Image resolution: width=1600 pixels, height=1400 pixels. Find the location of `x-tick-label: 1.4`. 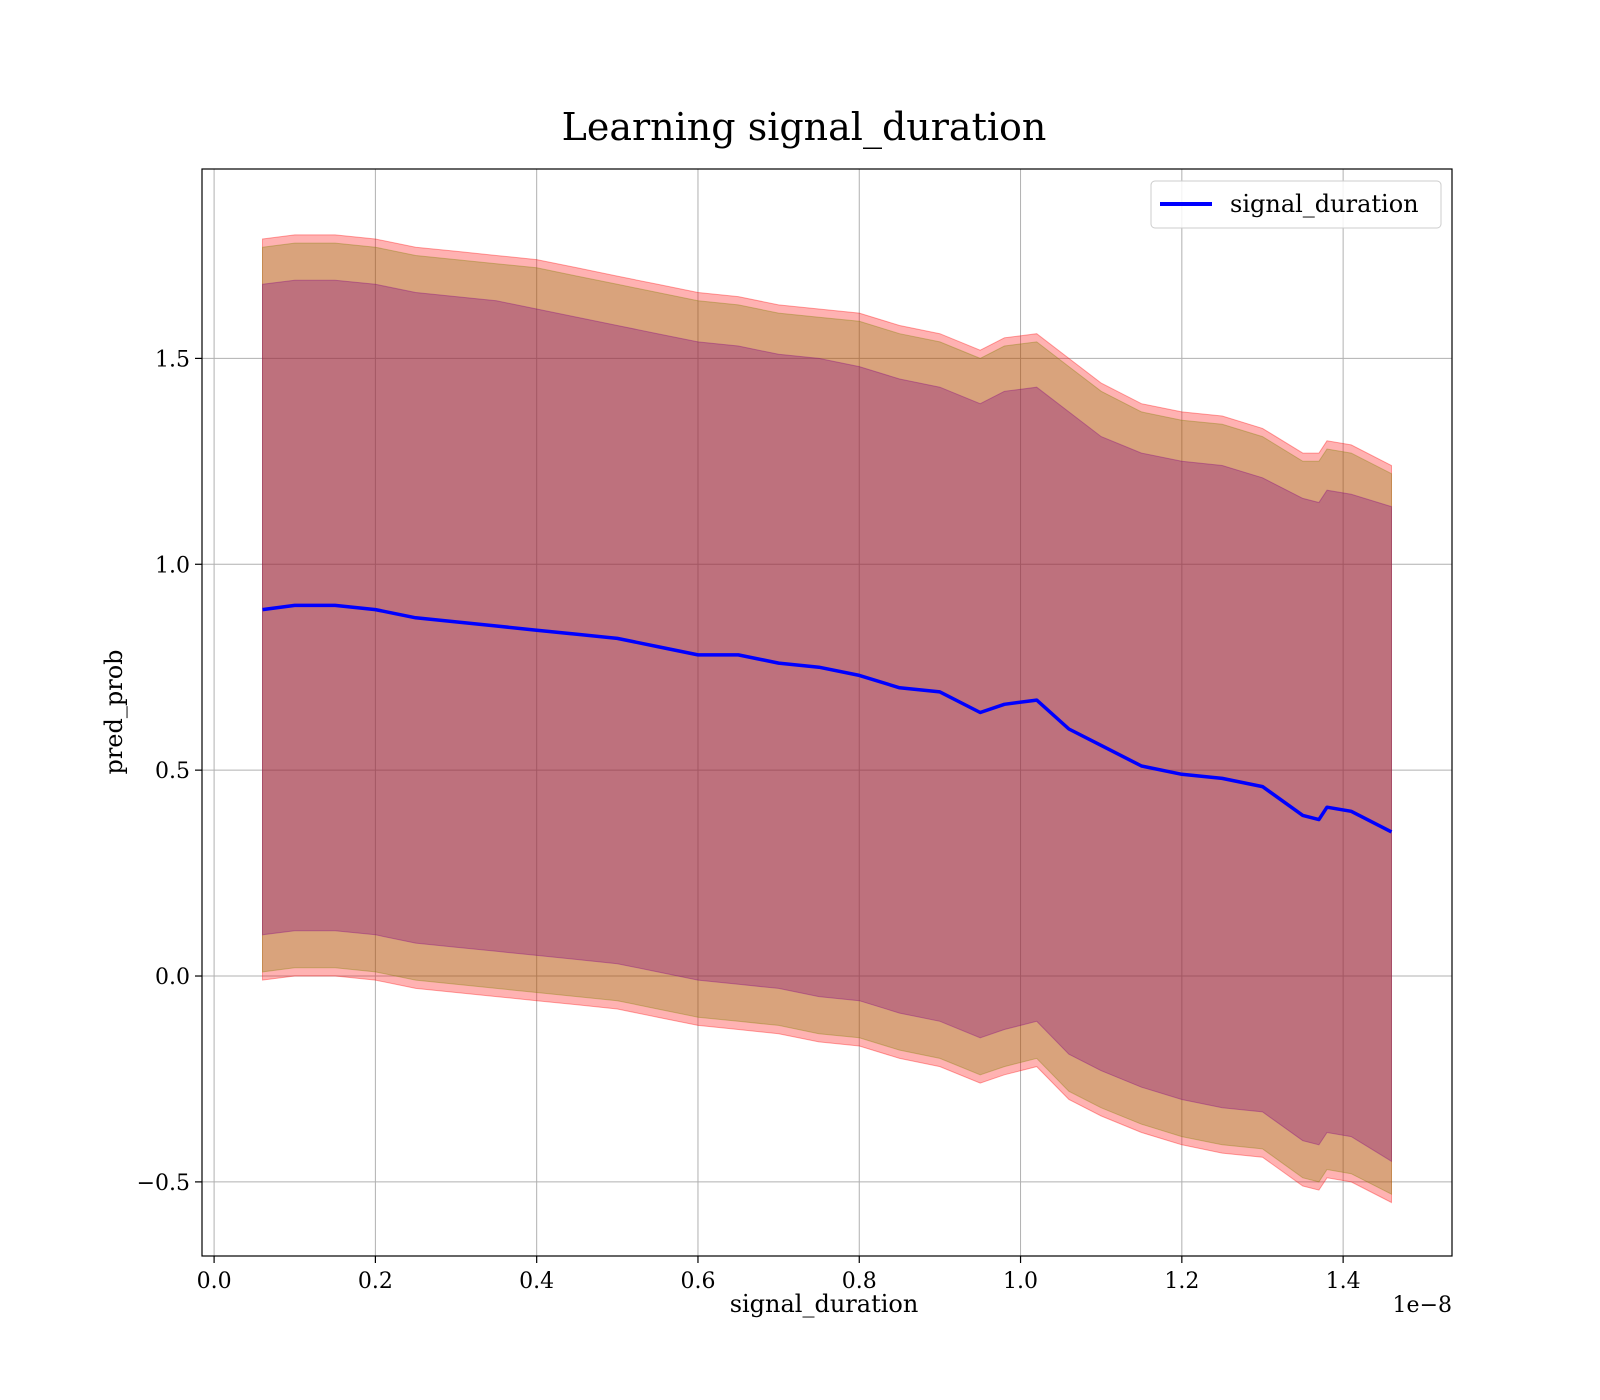

x-tick-label: 1.4 is located at coordinates (1343, 1281).